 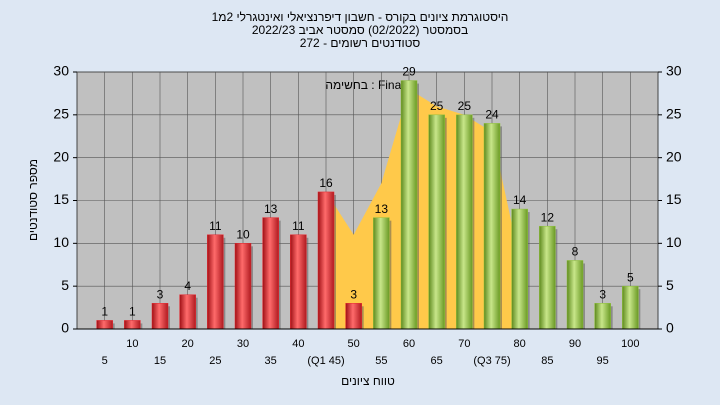 What do you see at coordinates (360, 30) in the screenshot?
I see `subtitle: בסמסטר (02/2022) סמסטר אביב 2022/23` at bounding box center [360, 30].